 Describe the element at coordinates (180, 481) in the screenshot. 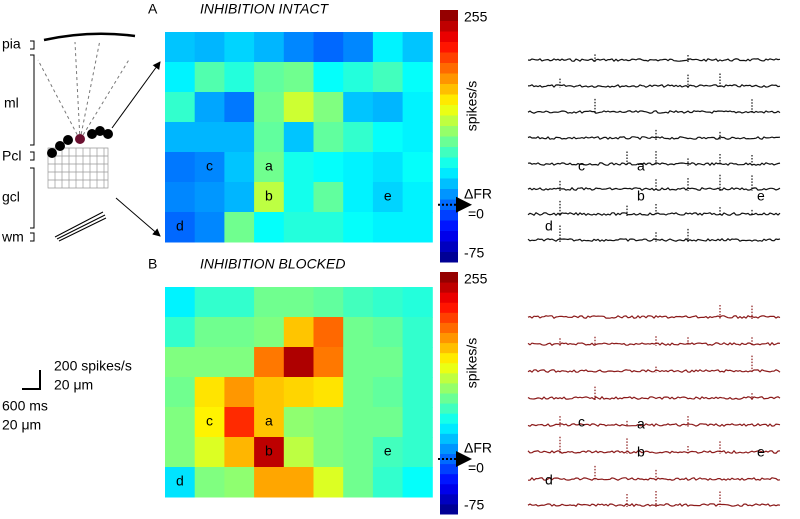

I see `cell-label: d` at that location.